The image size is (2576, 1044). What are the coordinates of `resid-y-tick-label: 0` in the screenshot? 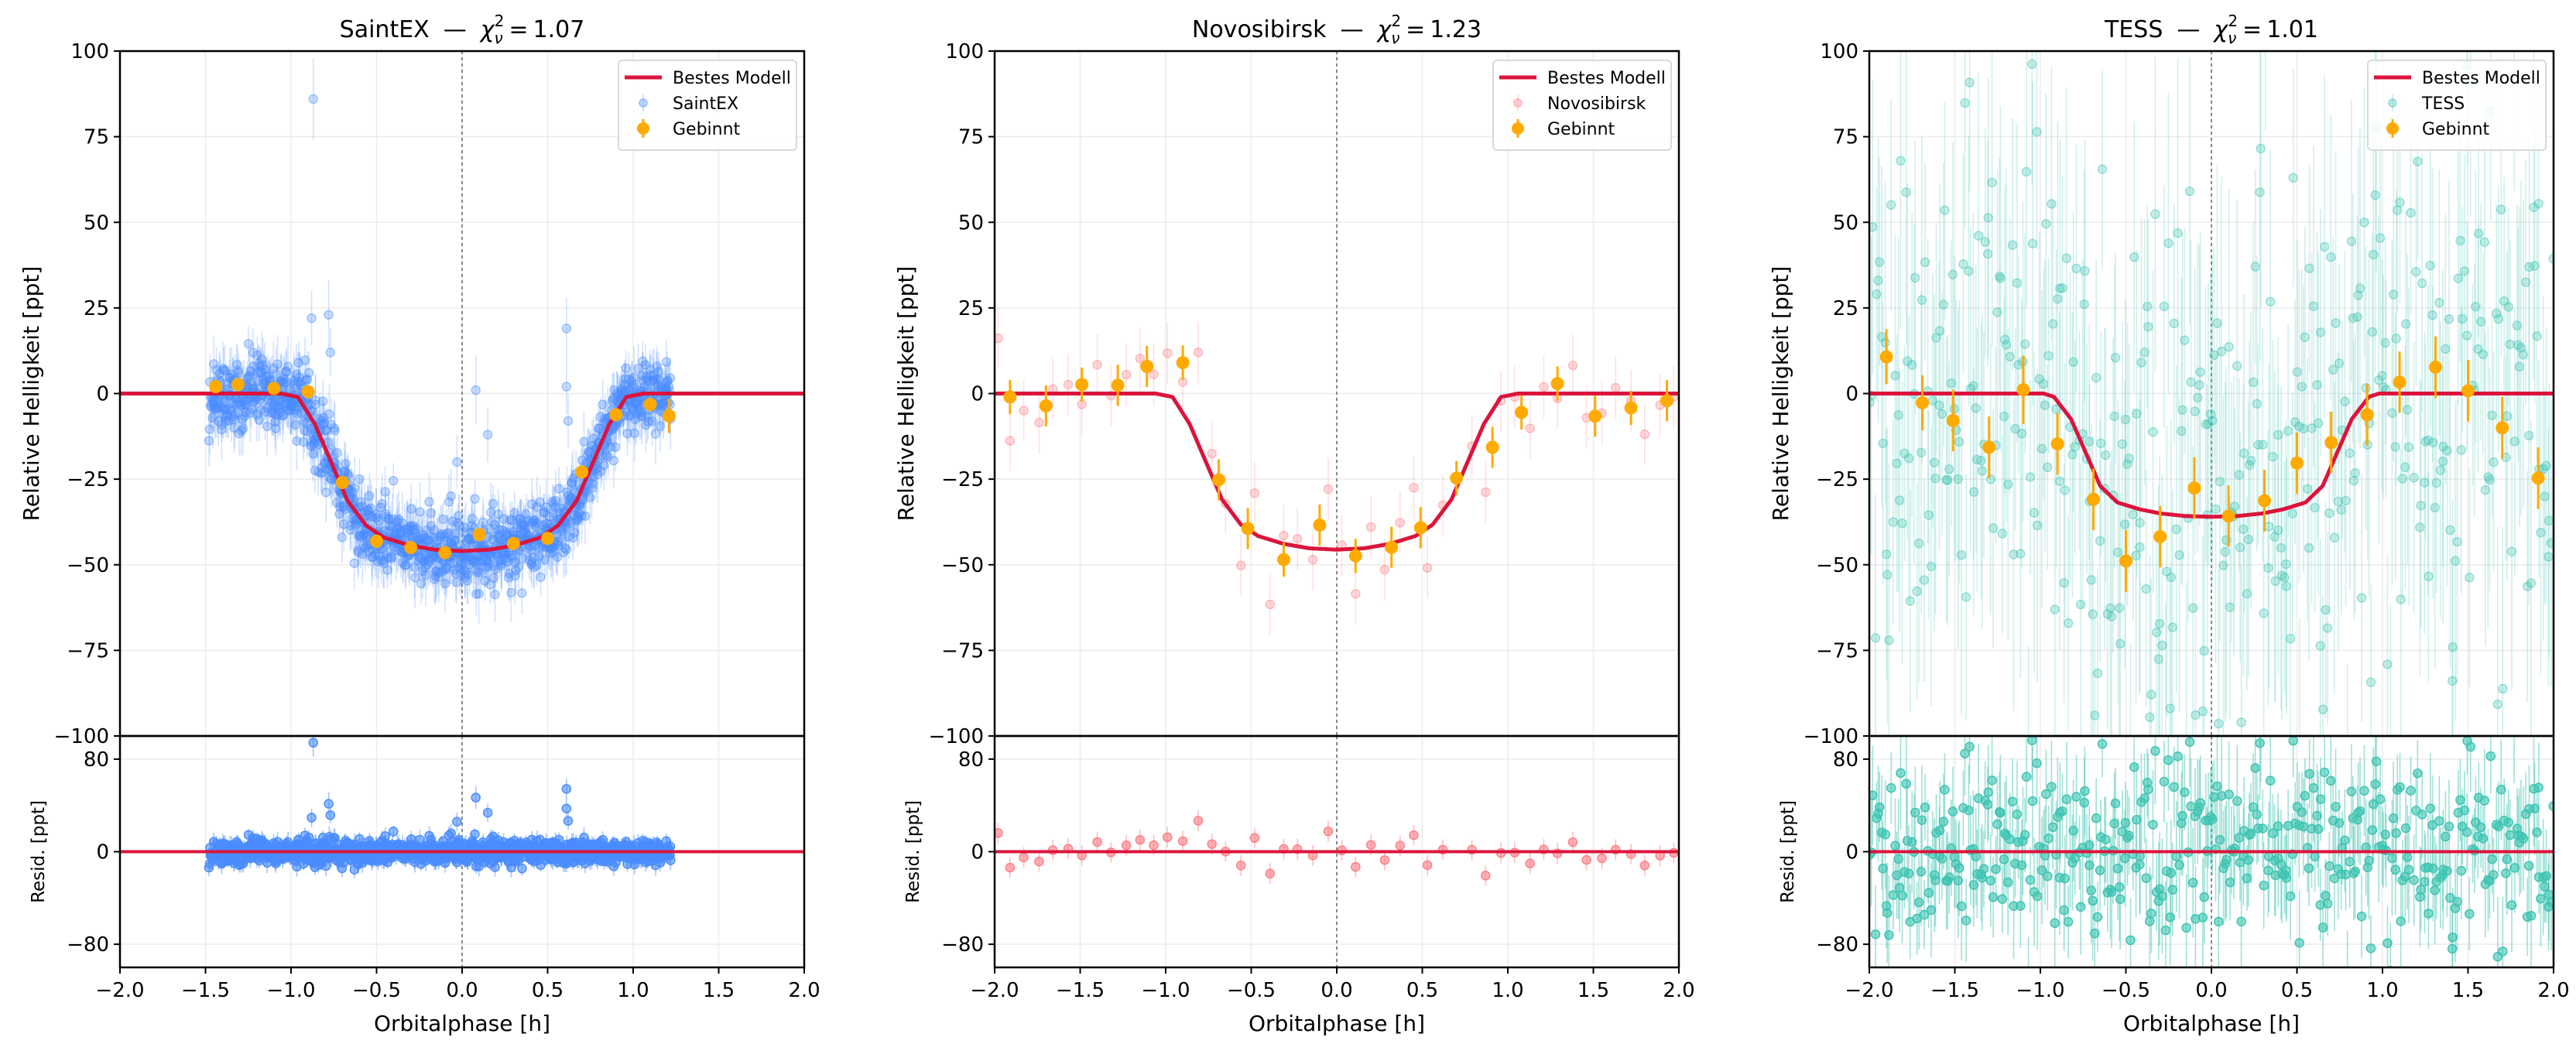 It's located at (102, 852).